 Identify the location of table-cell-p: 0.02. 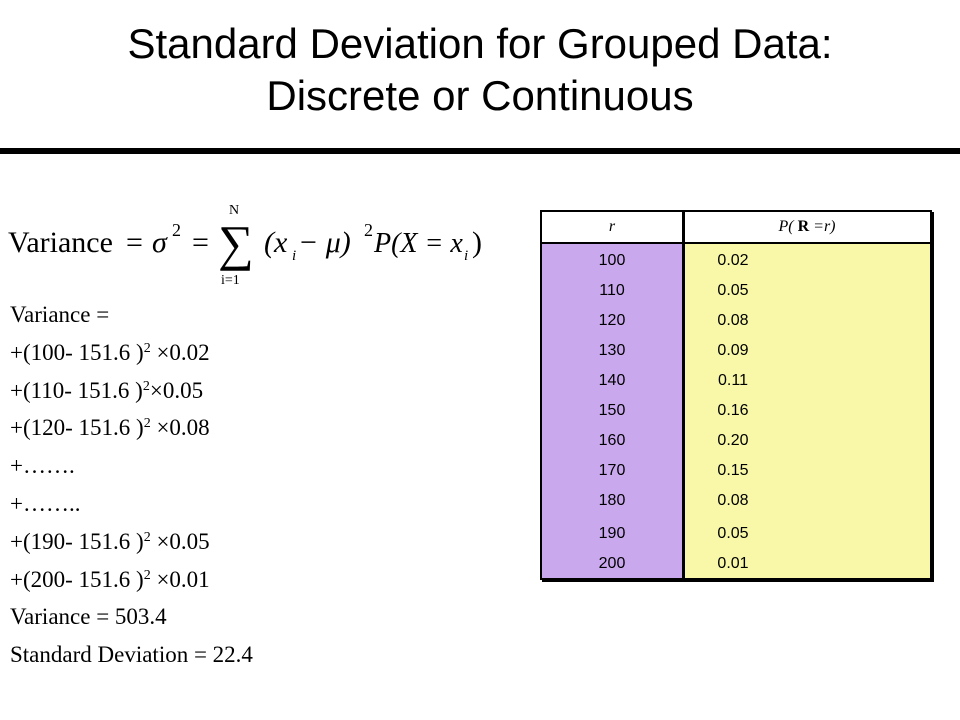
(733, 260).